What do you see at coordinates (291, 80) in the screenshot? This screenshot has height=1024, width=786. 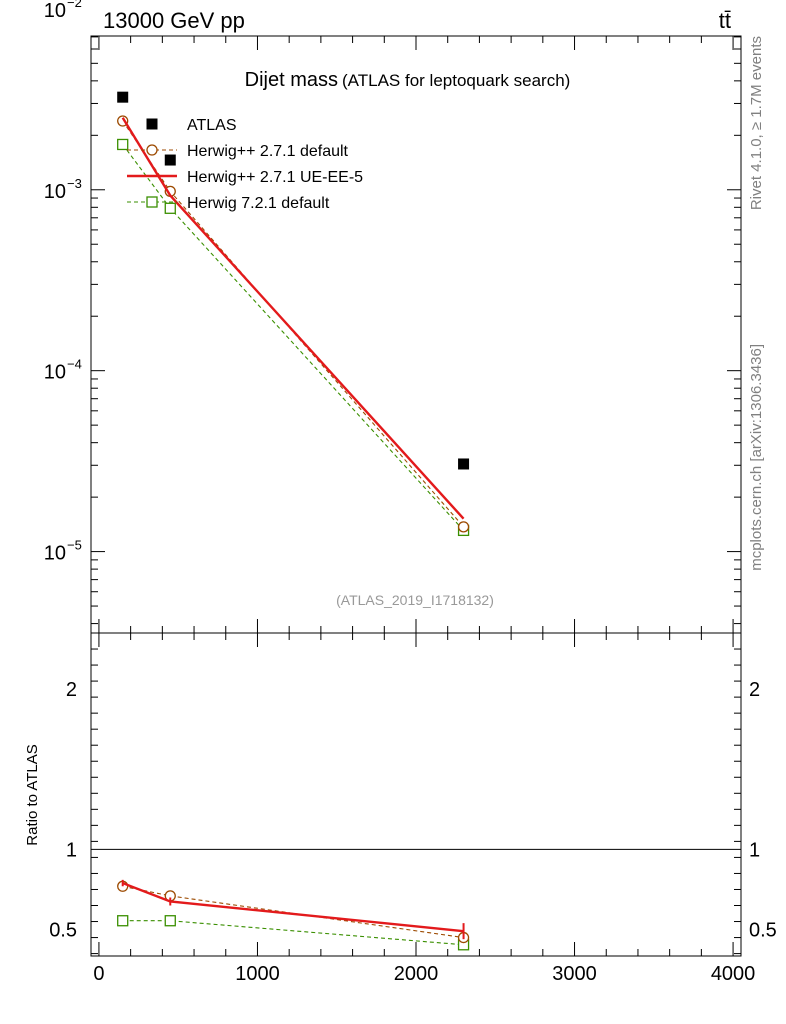 I see `chart-title: Dijet mass` at bounding box center [291, 80].